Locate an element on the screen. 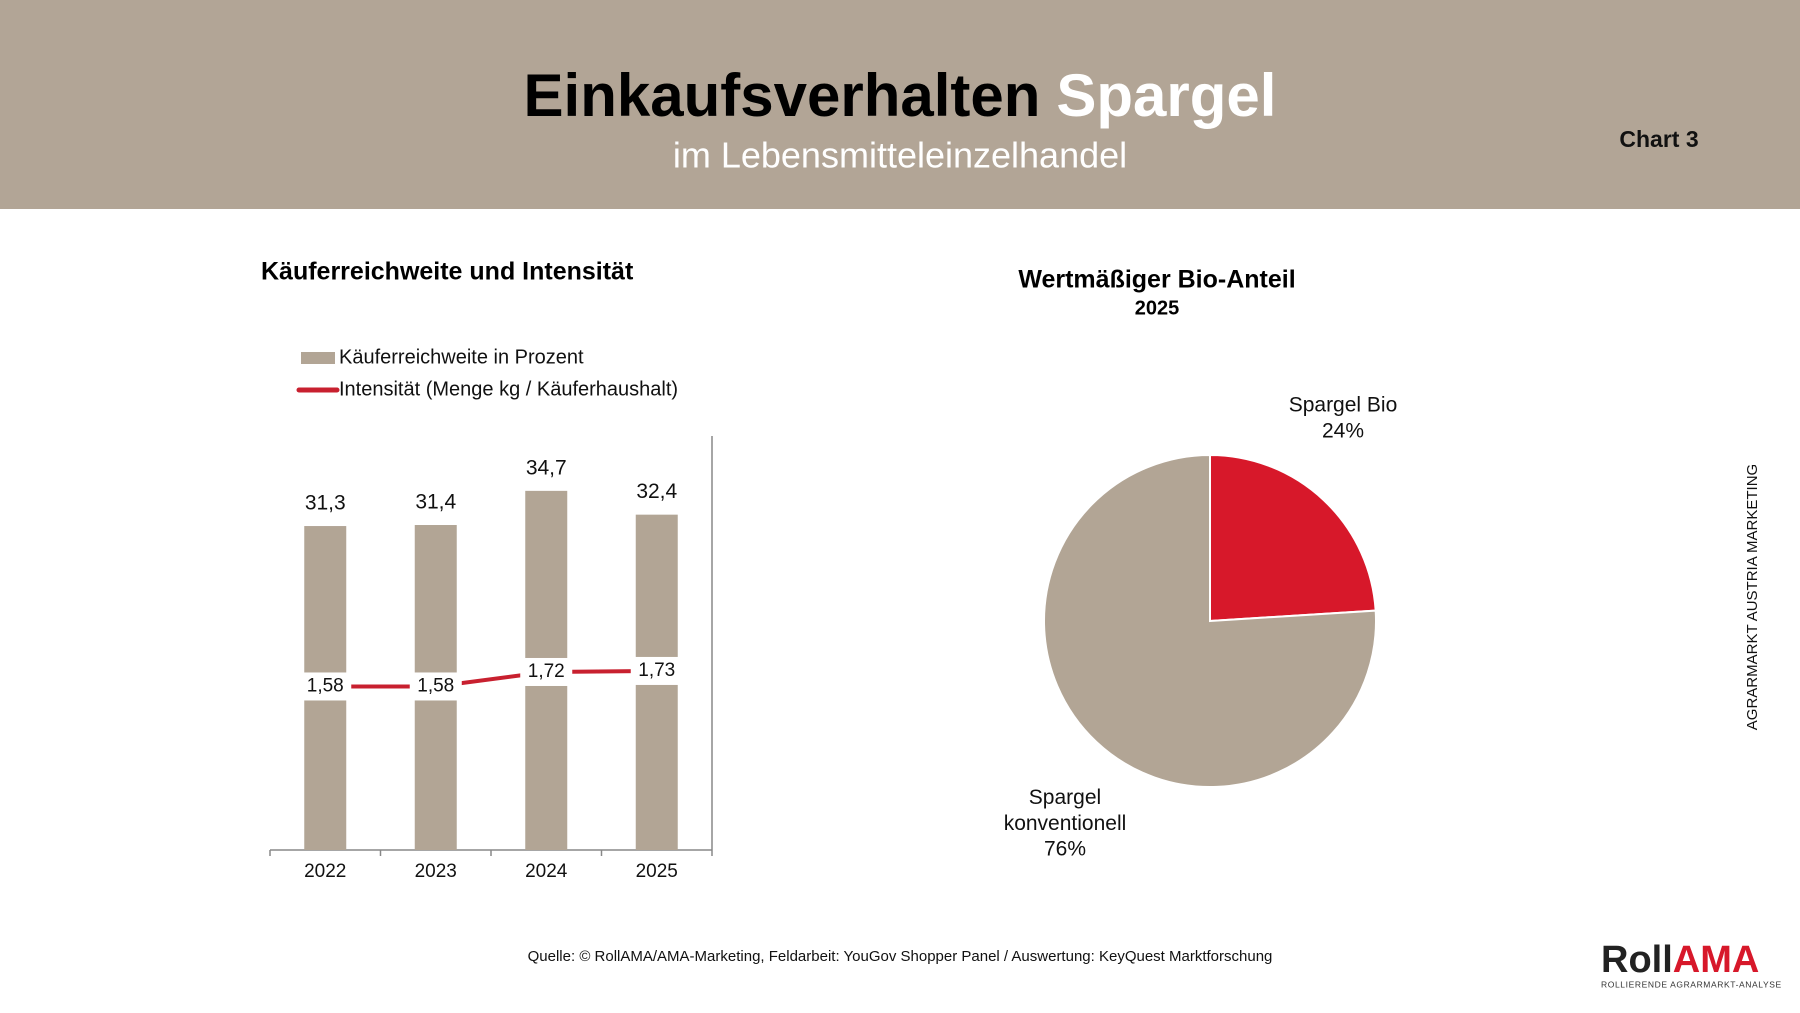 The width and height of the screenshot is (1800, 1013). chart-title: Käuferreichweite und Intensität is located at coordinates (447, 272).